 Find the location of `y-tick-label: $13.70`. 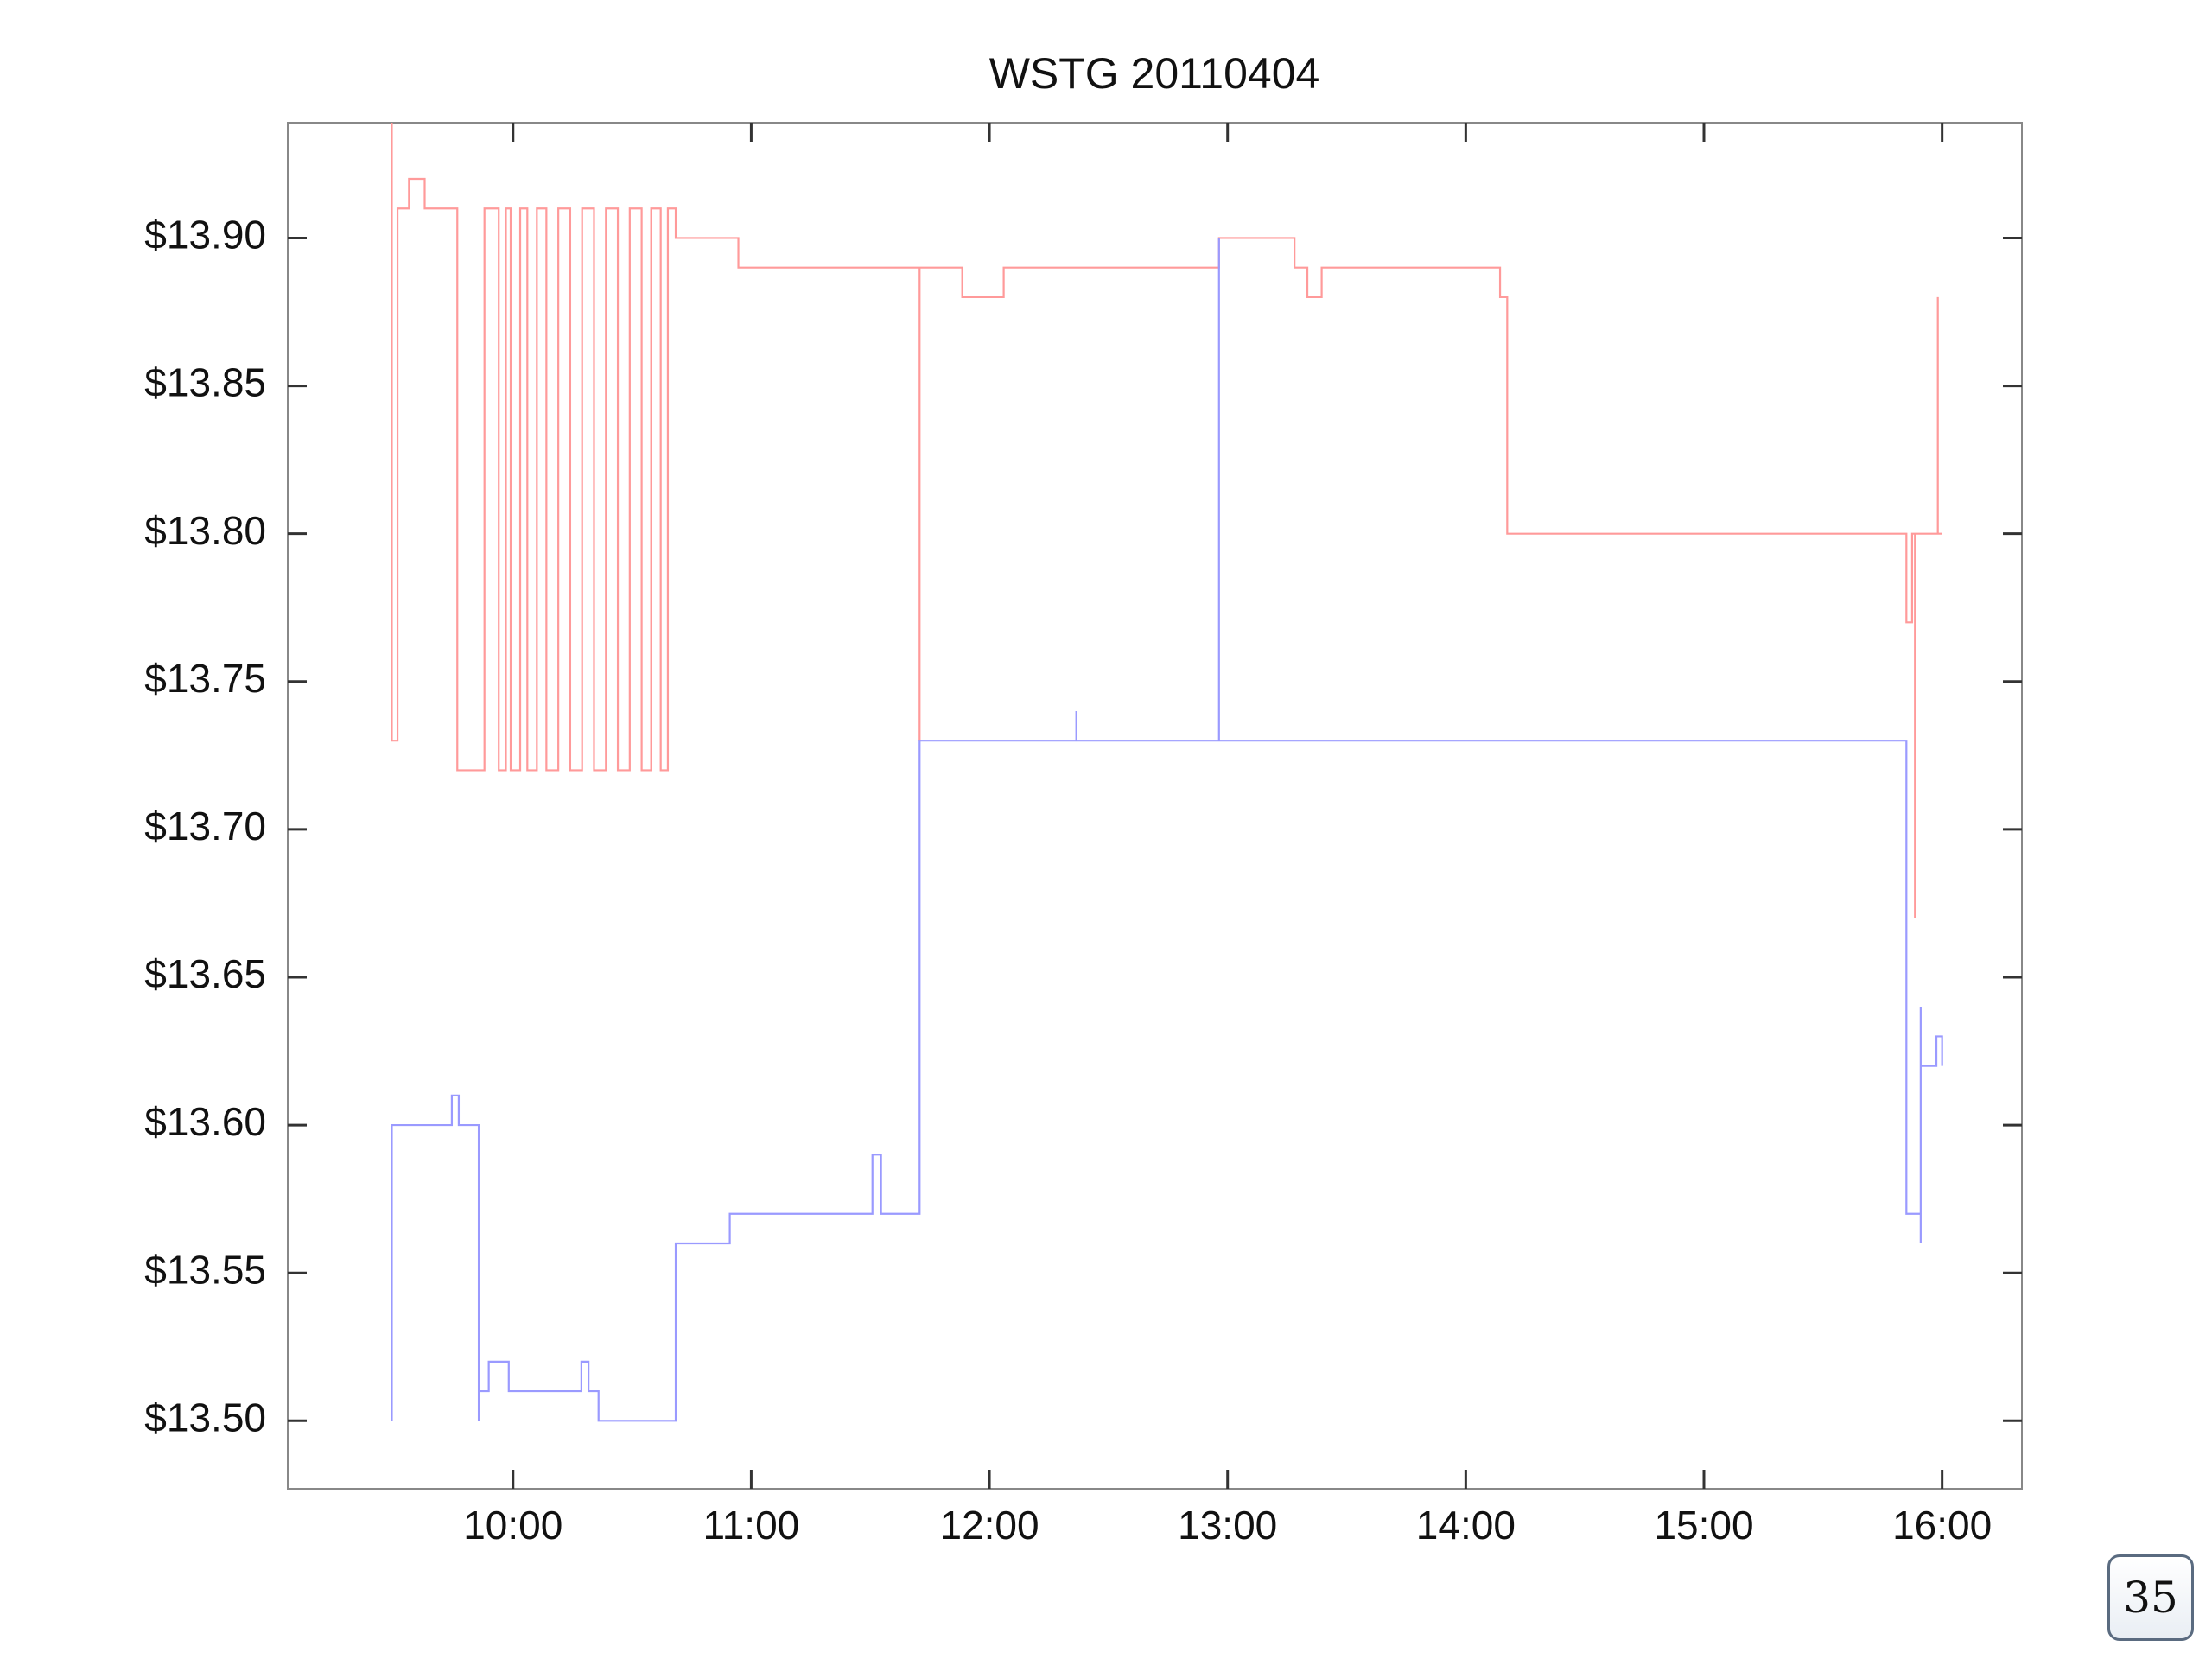

y-tick-label: $13.70 is located at coordinates (205, 826).